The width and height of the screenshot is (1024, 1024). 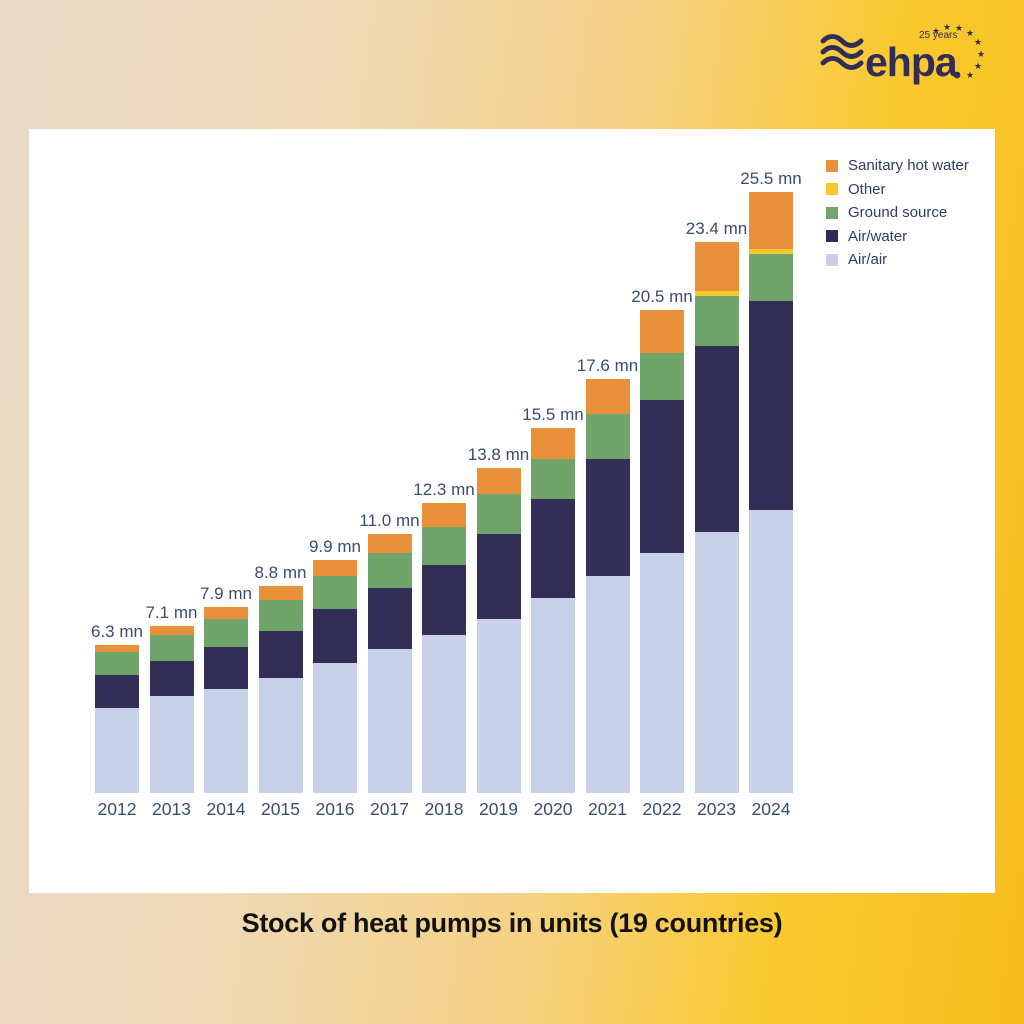 I want to click on total-label-2013: 7.1 mn, so click(x=171, y=612).